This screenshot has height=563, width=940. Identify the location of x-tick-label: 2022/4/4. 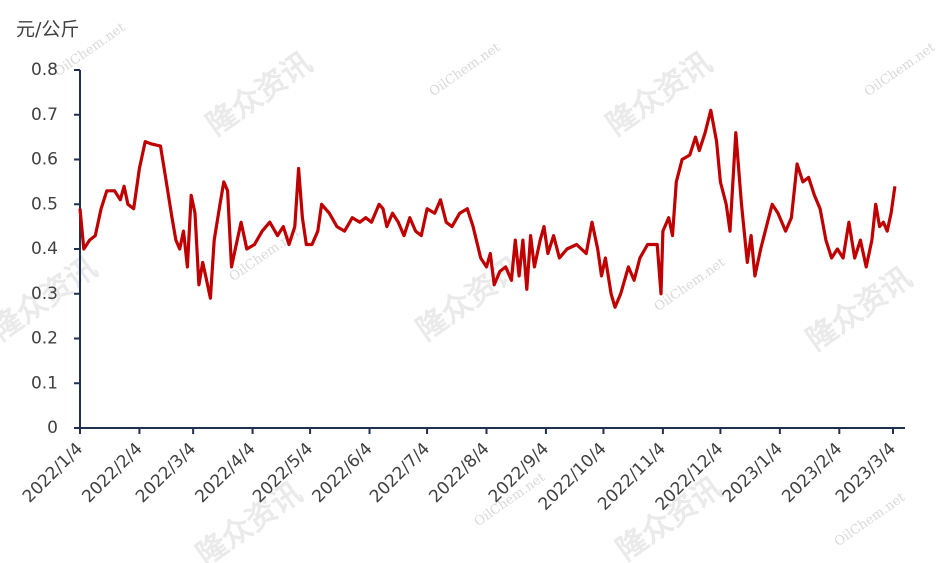
(226, 473).